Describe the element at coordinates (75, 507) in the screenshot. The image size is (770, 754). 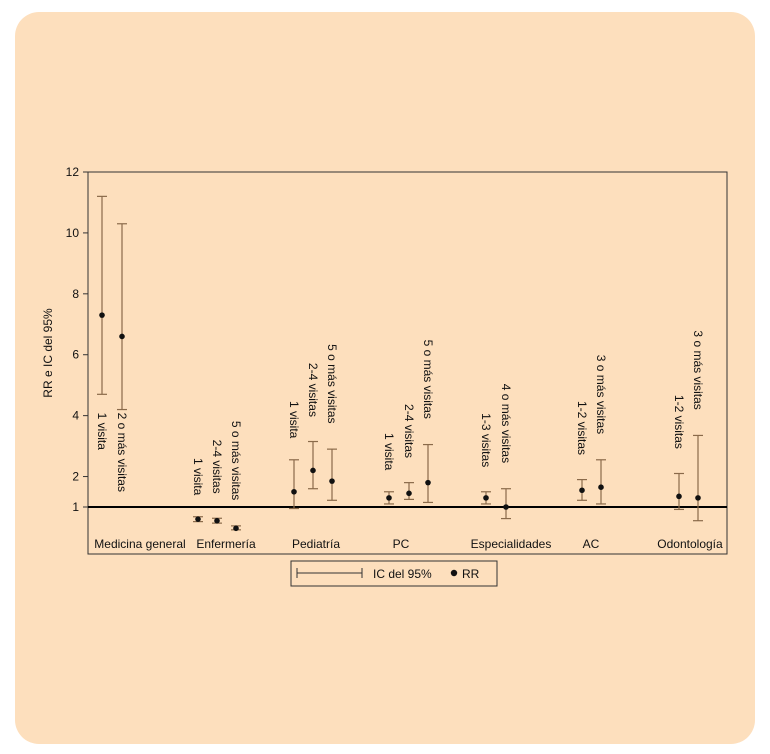
I see `y-tick-label: 1` at that location.